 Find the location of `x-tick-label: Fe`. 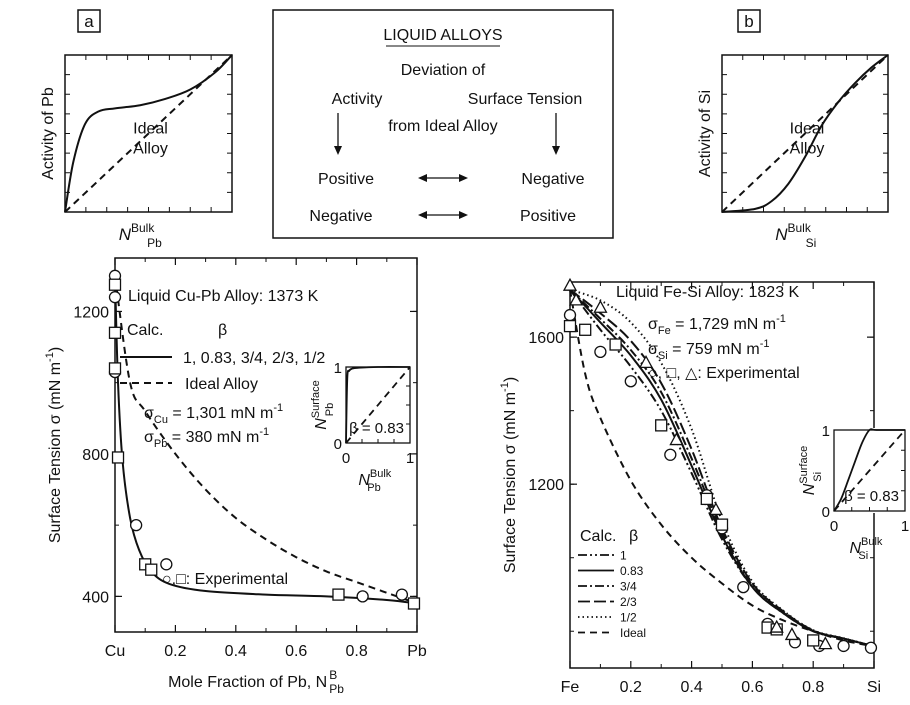

x-tick-label: Fe is located at coordinates (570, 687).